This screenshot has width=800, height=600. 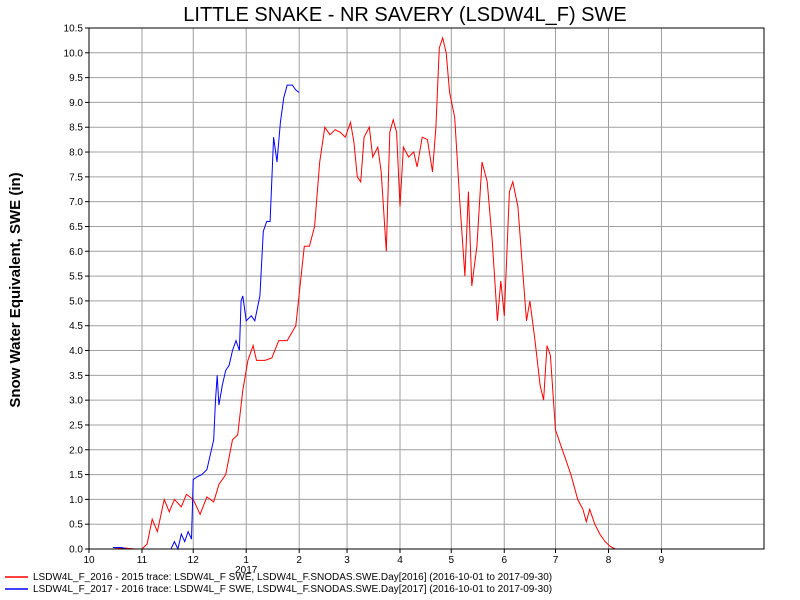 What do you see at coordinates (76, 351) in the screenshot?
I see `y-tick-label: 4.0` at bounding box center [76, 351].